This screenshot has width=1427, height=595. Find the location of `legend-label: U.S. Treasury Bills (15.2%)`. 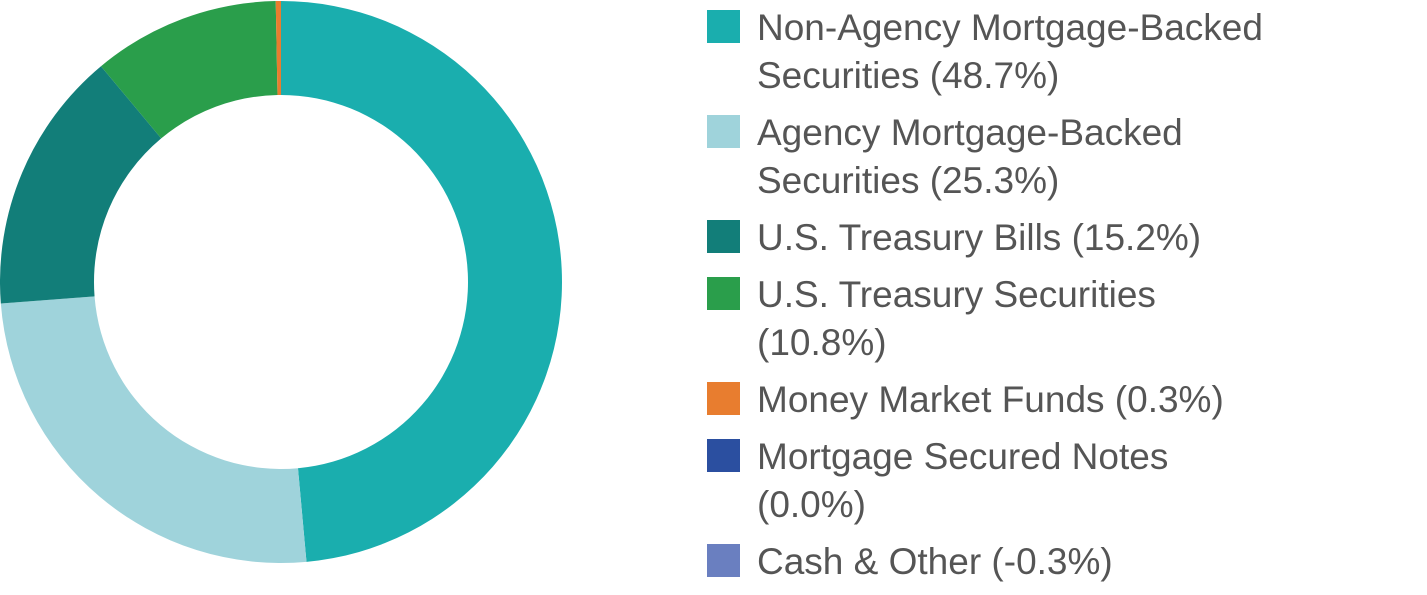

legend-label: U.S. Treasury Bills (15.2%) is located at coordinates (979, 237).